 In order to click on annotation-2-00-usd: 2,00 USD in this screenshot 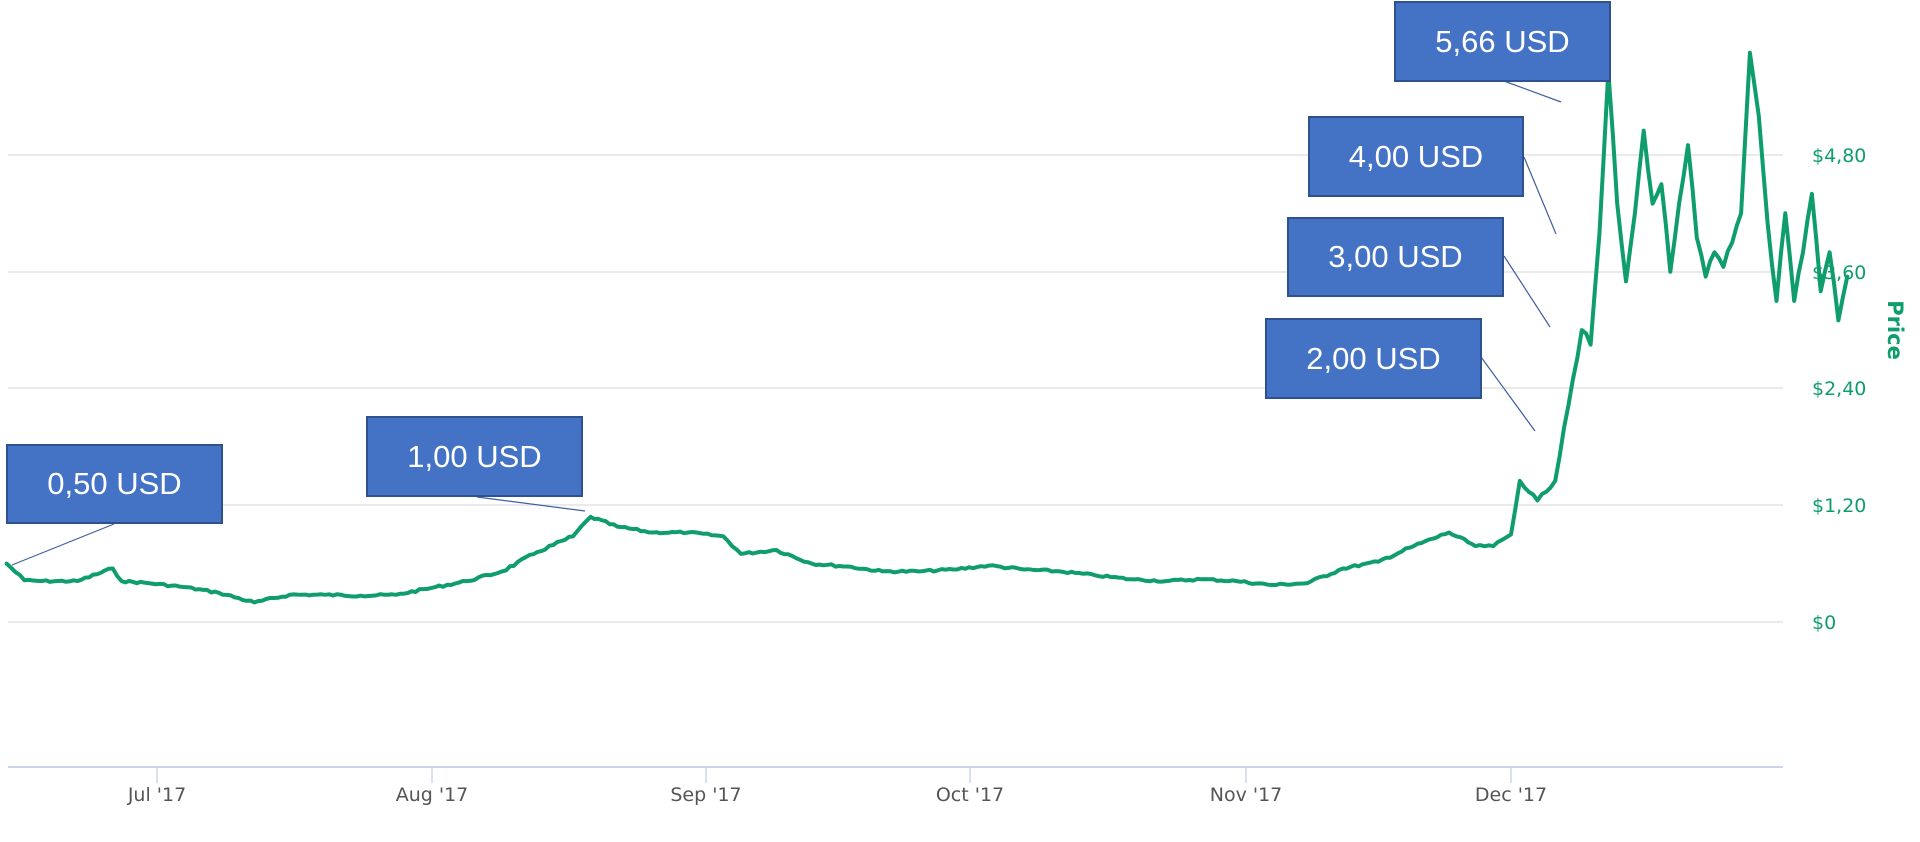, I will do `click(1373, 358)`.